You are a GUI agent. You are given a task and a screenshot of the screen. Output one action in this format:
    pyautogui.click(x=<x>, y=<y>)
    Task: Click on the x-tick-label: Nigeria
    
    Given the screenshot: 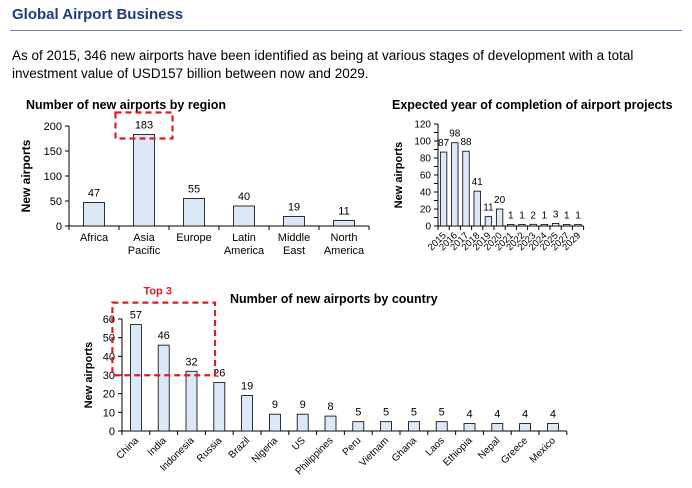 What is the action you would take?
    pyautogui.click(x=265, y=450)
    